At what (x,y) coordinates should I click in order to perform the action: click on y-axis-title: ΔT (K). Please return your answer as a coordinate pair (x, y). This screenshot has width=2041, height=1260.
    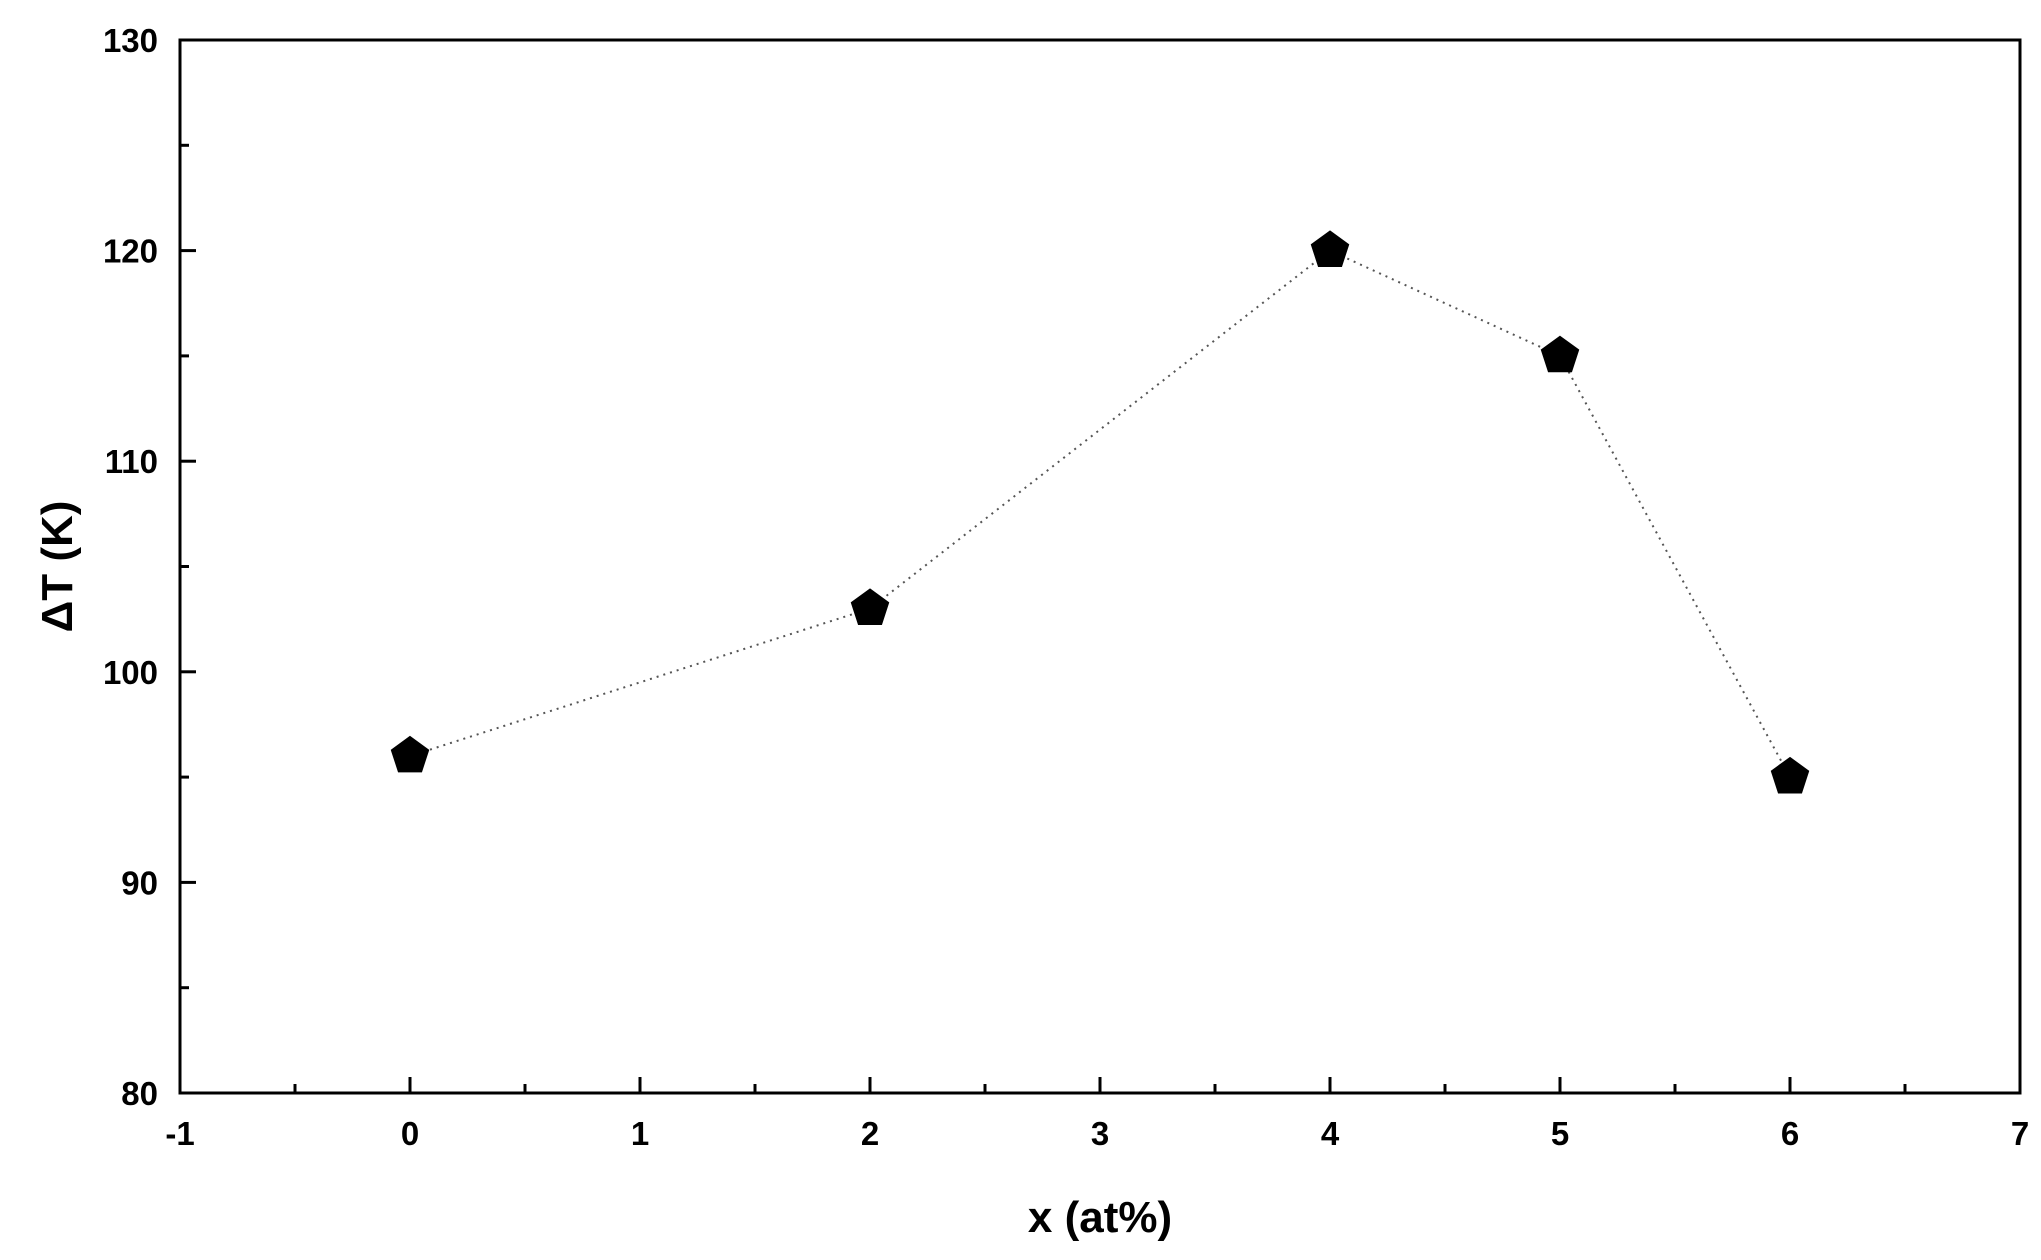
    Looking at the image, I should click on (57, 567).